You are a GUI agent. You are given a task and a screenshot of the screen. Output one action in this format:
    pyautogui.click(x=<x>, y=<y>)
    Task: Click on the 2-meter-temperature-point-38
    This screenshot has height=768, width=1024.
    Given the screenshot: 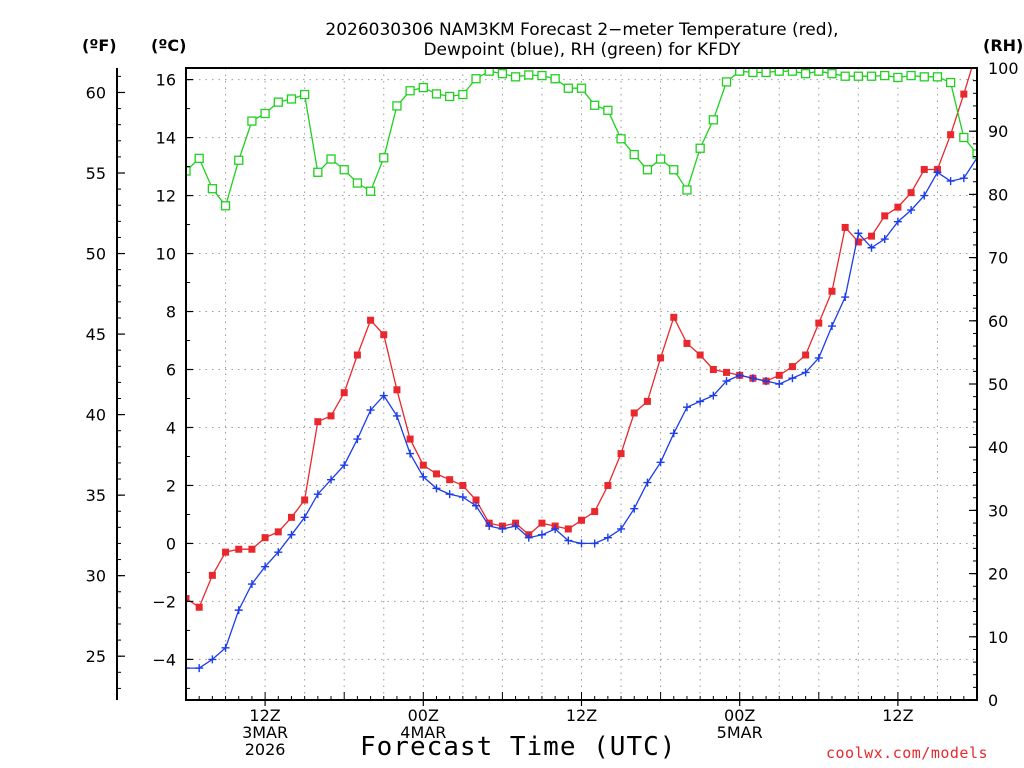 What is the action you would take?
    pyautogui.click(x=687, y=343)
    